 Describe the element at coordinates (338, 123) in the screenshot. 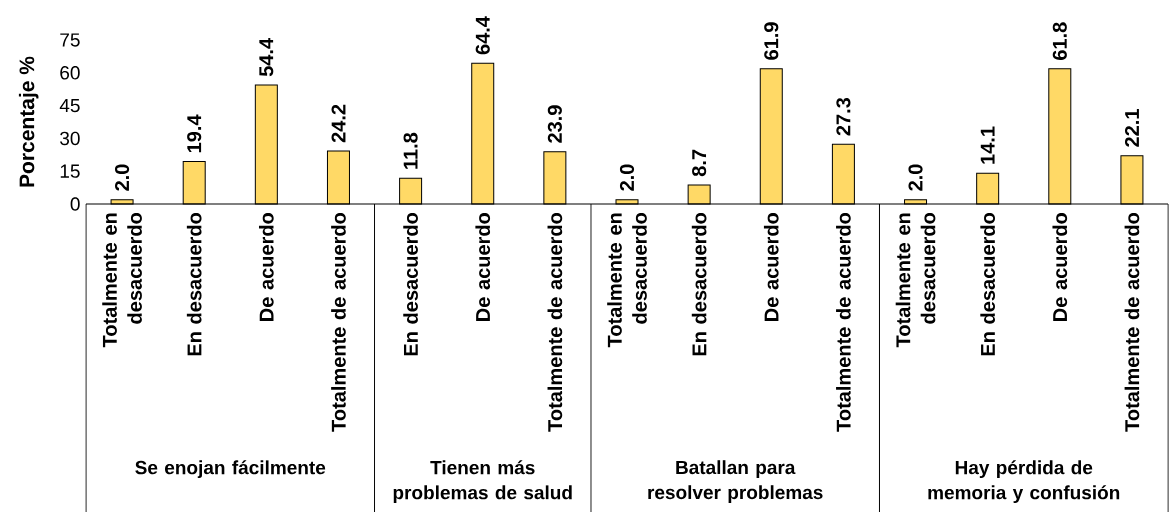

I see `data-label: 24.2` at that location.